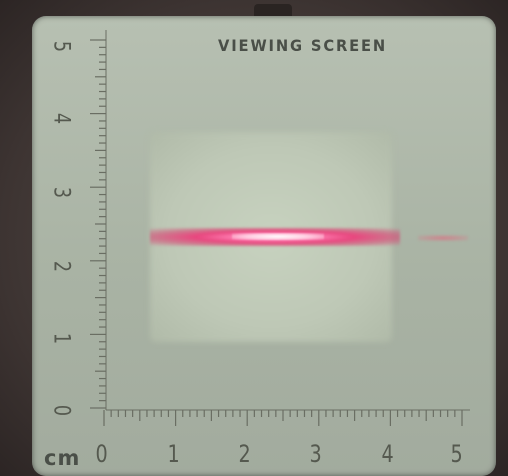  Describe the element at coordinates (62, 458) in the screenshot. I see `unit-label: cm` at that location.